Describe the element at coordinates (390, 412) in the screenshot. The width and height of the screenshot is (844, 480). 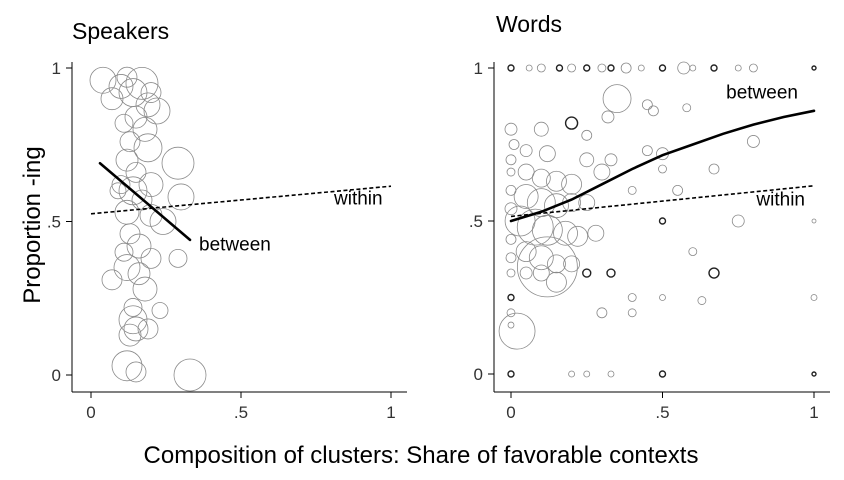
I see `x-tick-label: 1` at that location.